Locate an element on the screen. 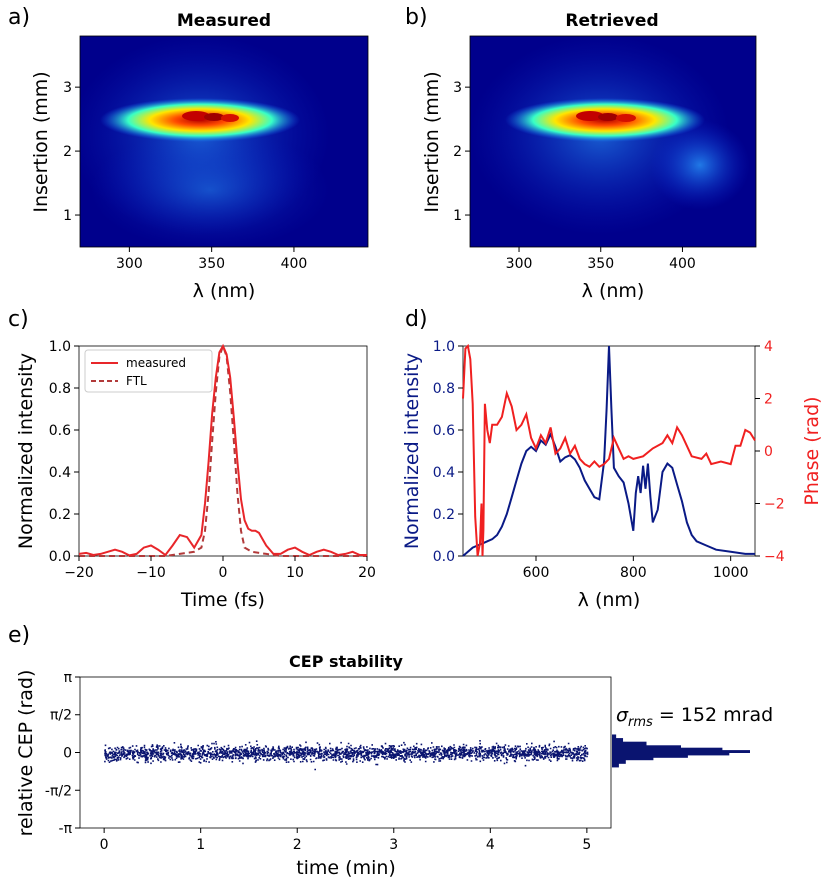 The height and width of the screenshot is (893, 830). x-tick-label: 4 is located at coordinates (490, 845).